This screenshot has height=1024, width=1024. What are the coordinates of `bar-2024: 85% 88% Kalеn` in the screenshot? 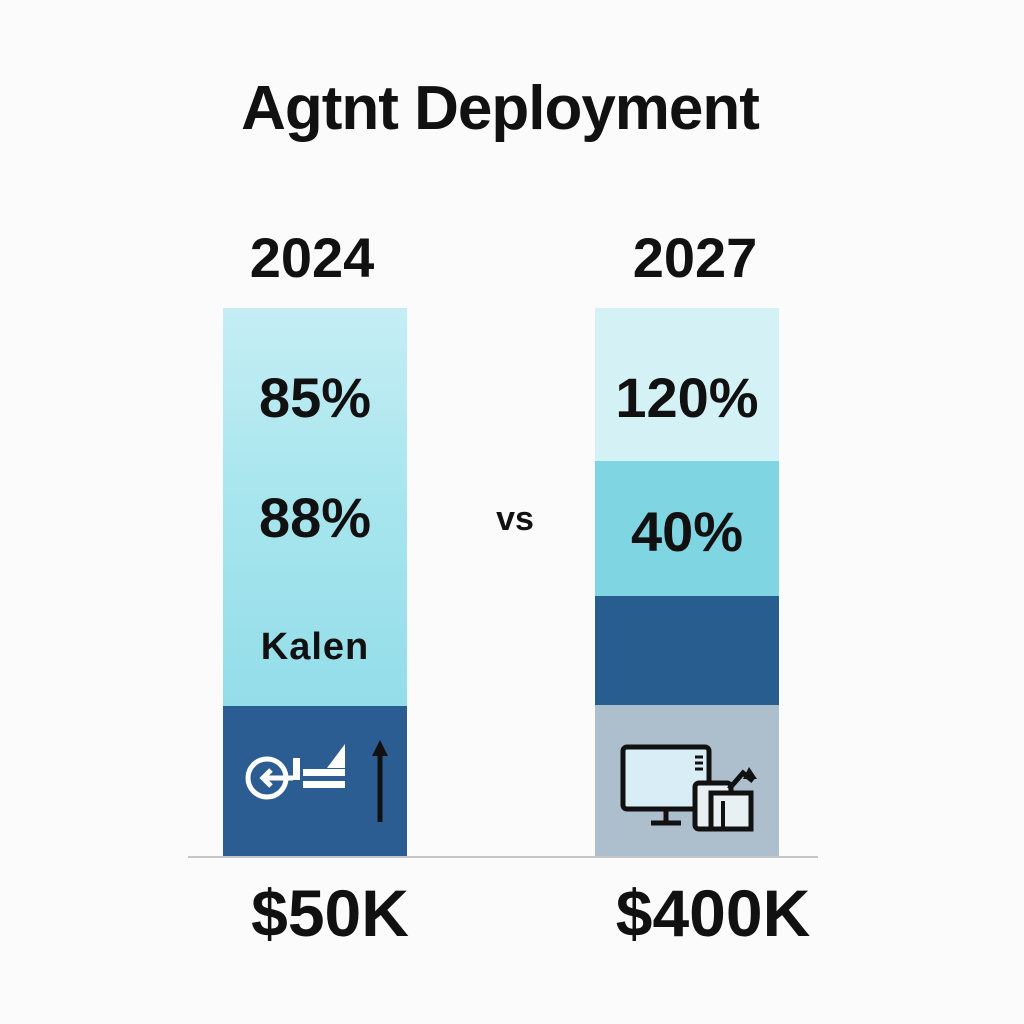 It's located at (315, 582).